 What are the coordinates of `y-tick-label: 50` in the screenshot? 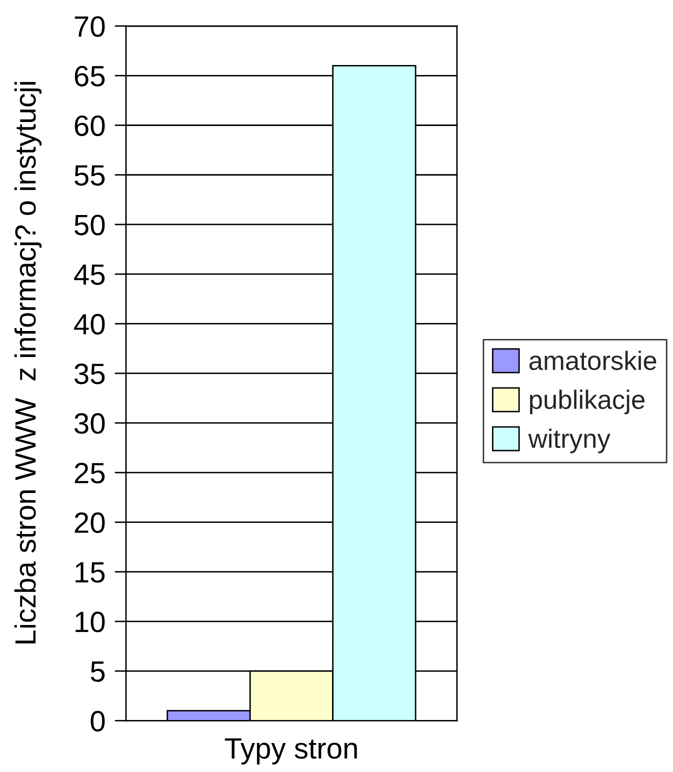 It's located at (89, 225).